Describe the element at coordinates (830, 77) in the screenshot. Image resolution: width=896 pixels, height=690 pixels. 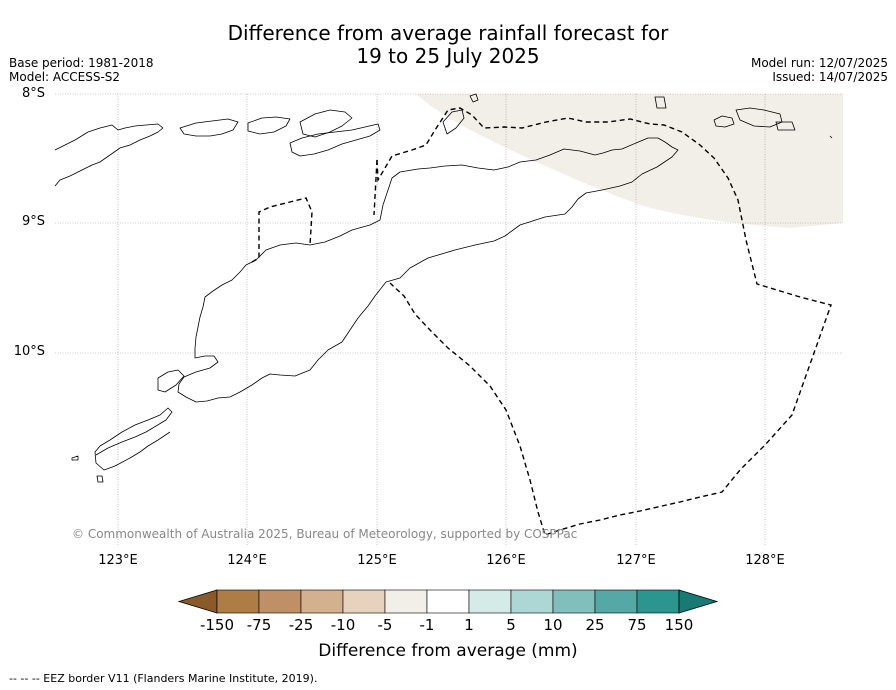
I see `issued-text: Issued: 14/07/2025` at that location.